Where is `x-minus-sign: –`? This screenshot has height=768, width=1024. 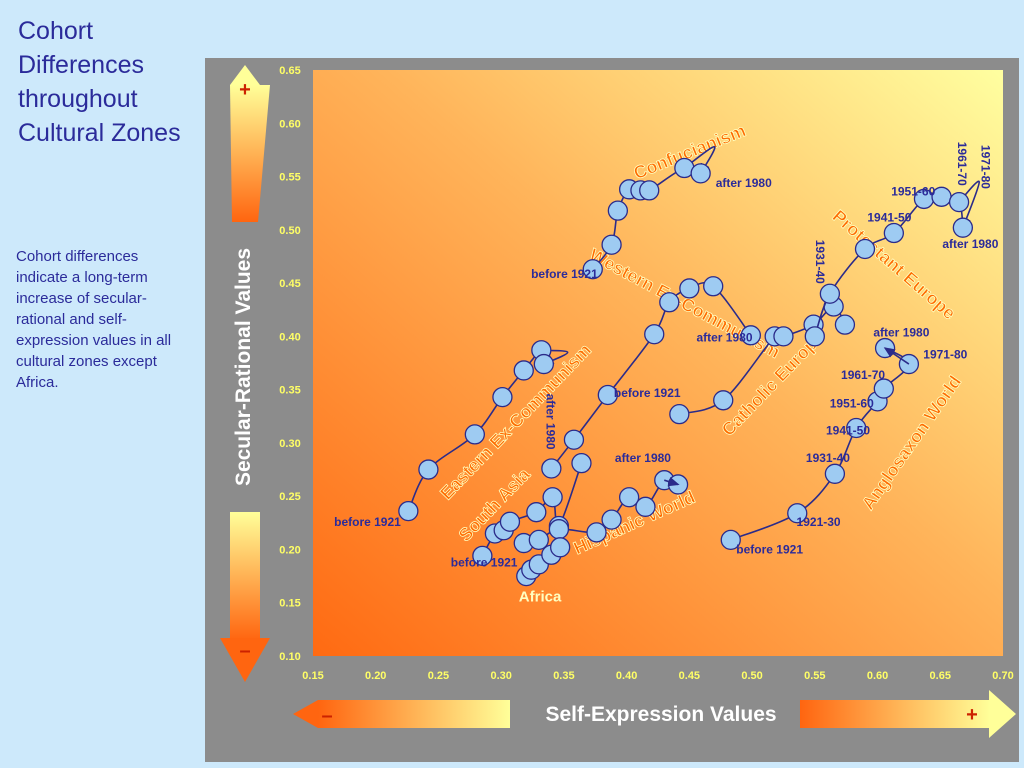
x-minus-sign: – is located at coordinates (326, 716).